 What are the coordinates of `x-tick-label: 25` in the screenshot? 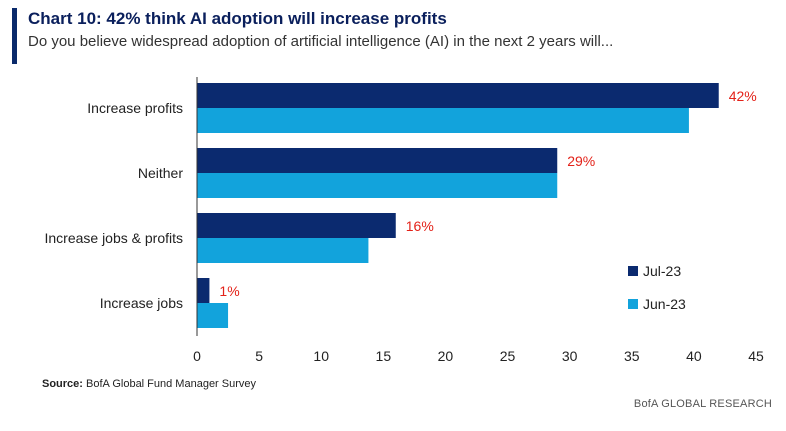 It's located at (508, 356).